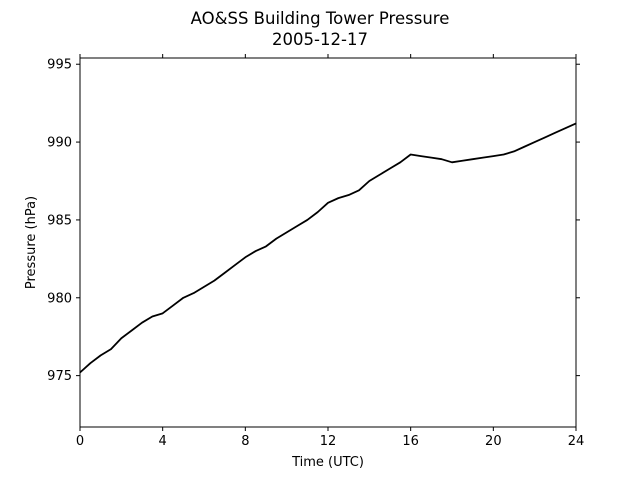  What do you see at coordinates (163, 441) in the screenshot?
I see `x-tick-label: 4` at bounding box center [163, 441].